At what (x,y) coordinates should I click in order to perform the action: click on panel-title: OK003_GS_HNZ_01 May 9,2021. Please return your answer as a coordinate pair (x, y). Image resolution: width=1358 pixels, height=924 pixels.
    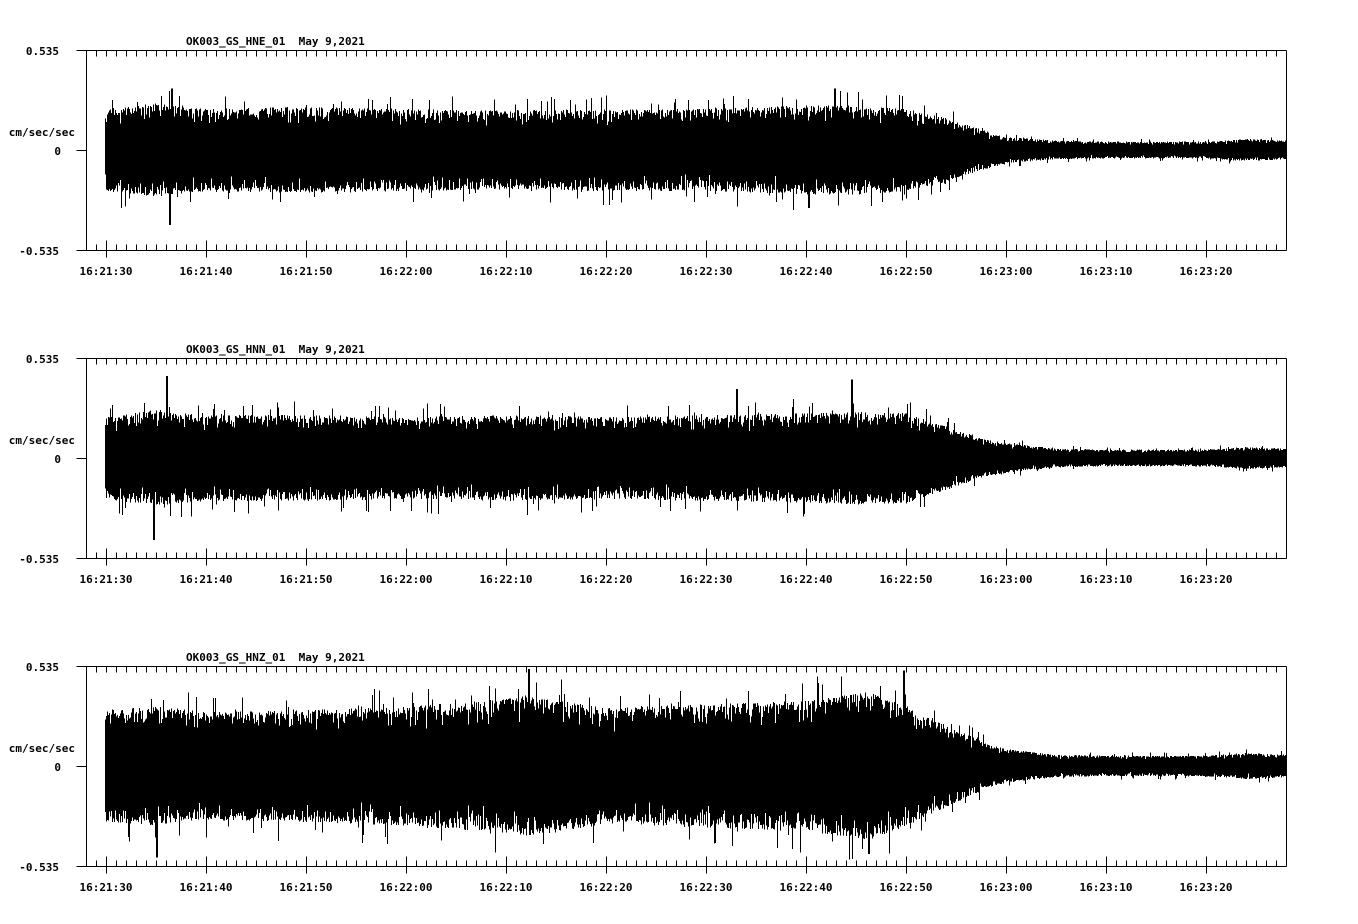
    Looking at the image, I should click on (275, 657).